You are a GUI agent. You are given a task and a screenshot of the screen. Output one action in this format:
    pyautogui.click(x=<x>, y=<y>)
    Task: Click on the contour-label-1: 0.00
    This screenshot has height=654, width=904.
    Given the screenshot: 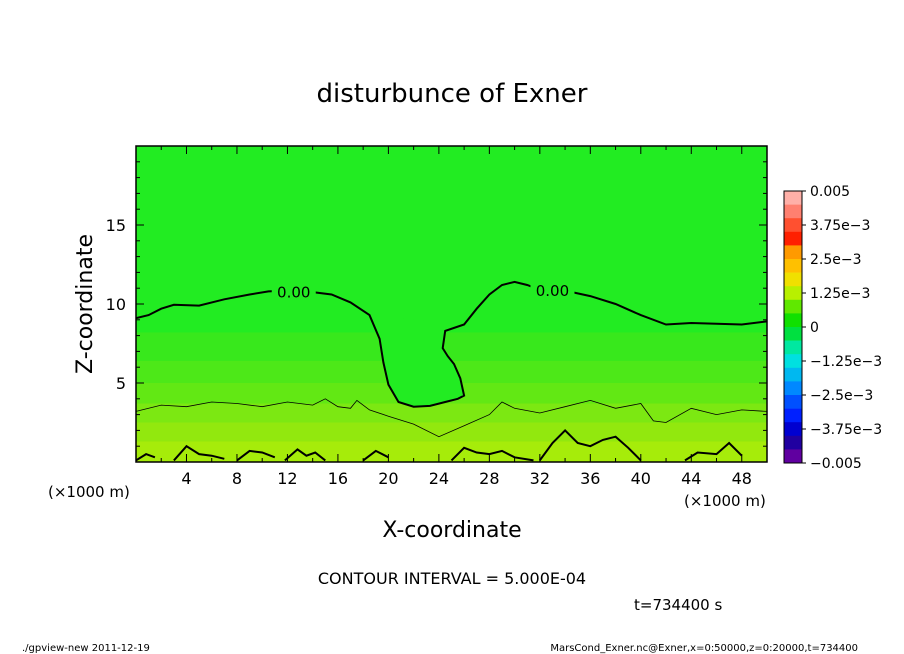 What is the action you would take?
    pyautogui.click(x=552, y=291)
    